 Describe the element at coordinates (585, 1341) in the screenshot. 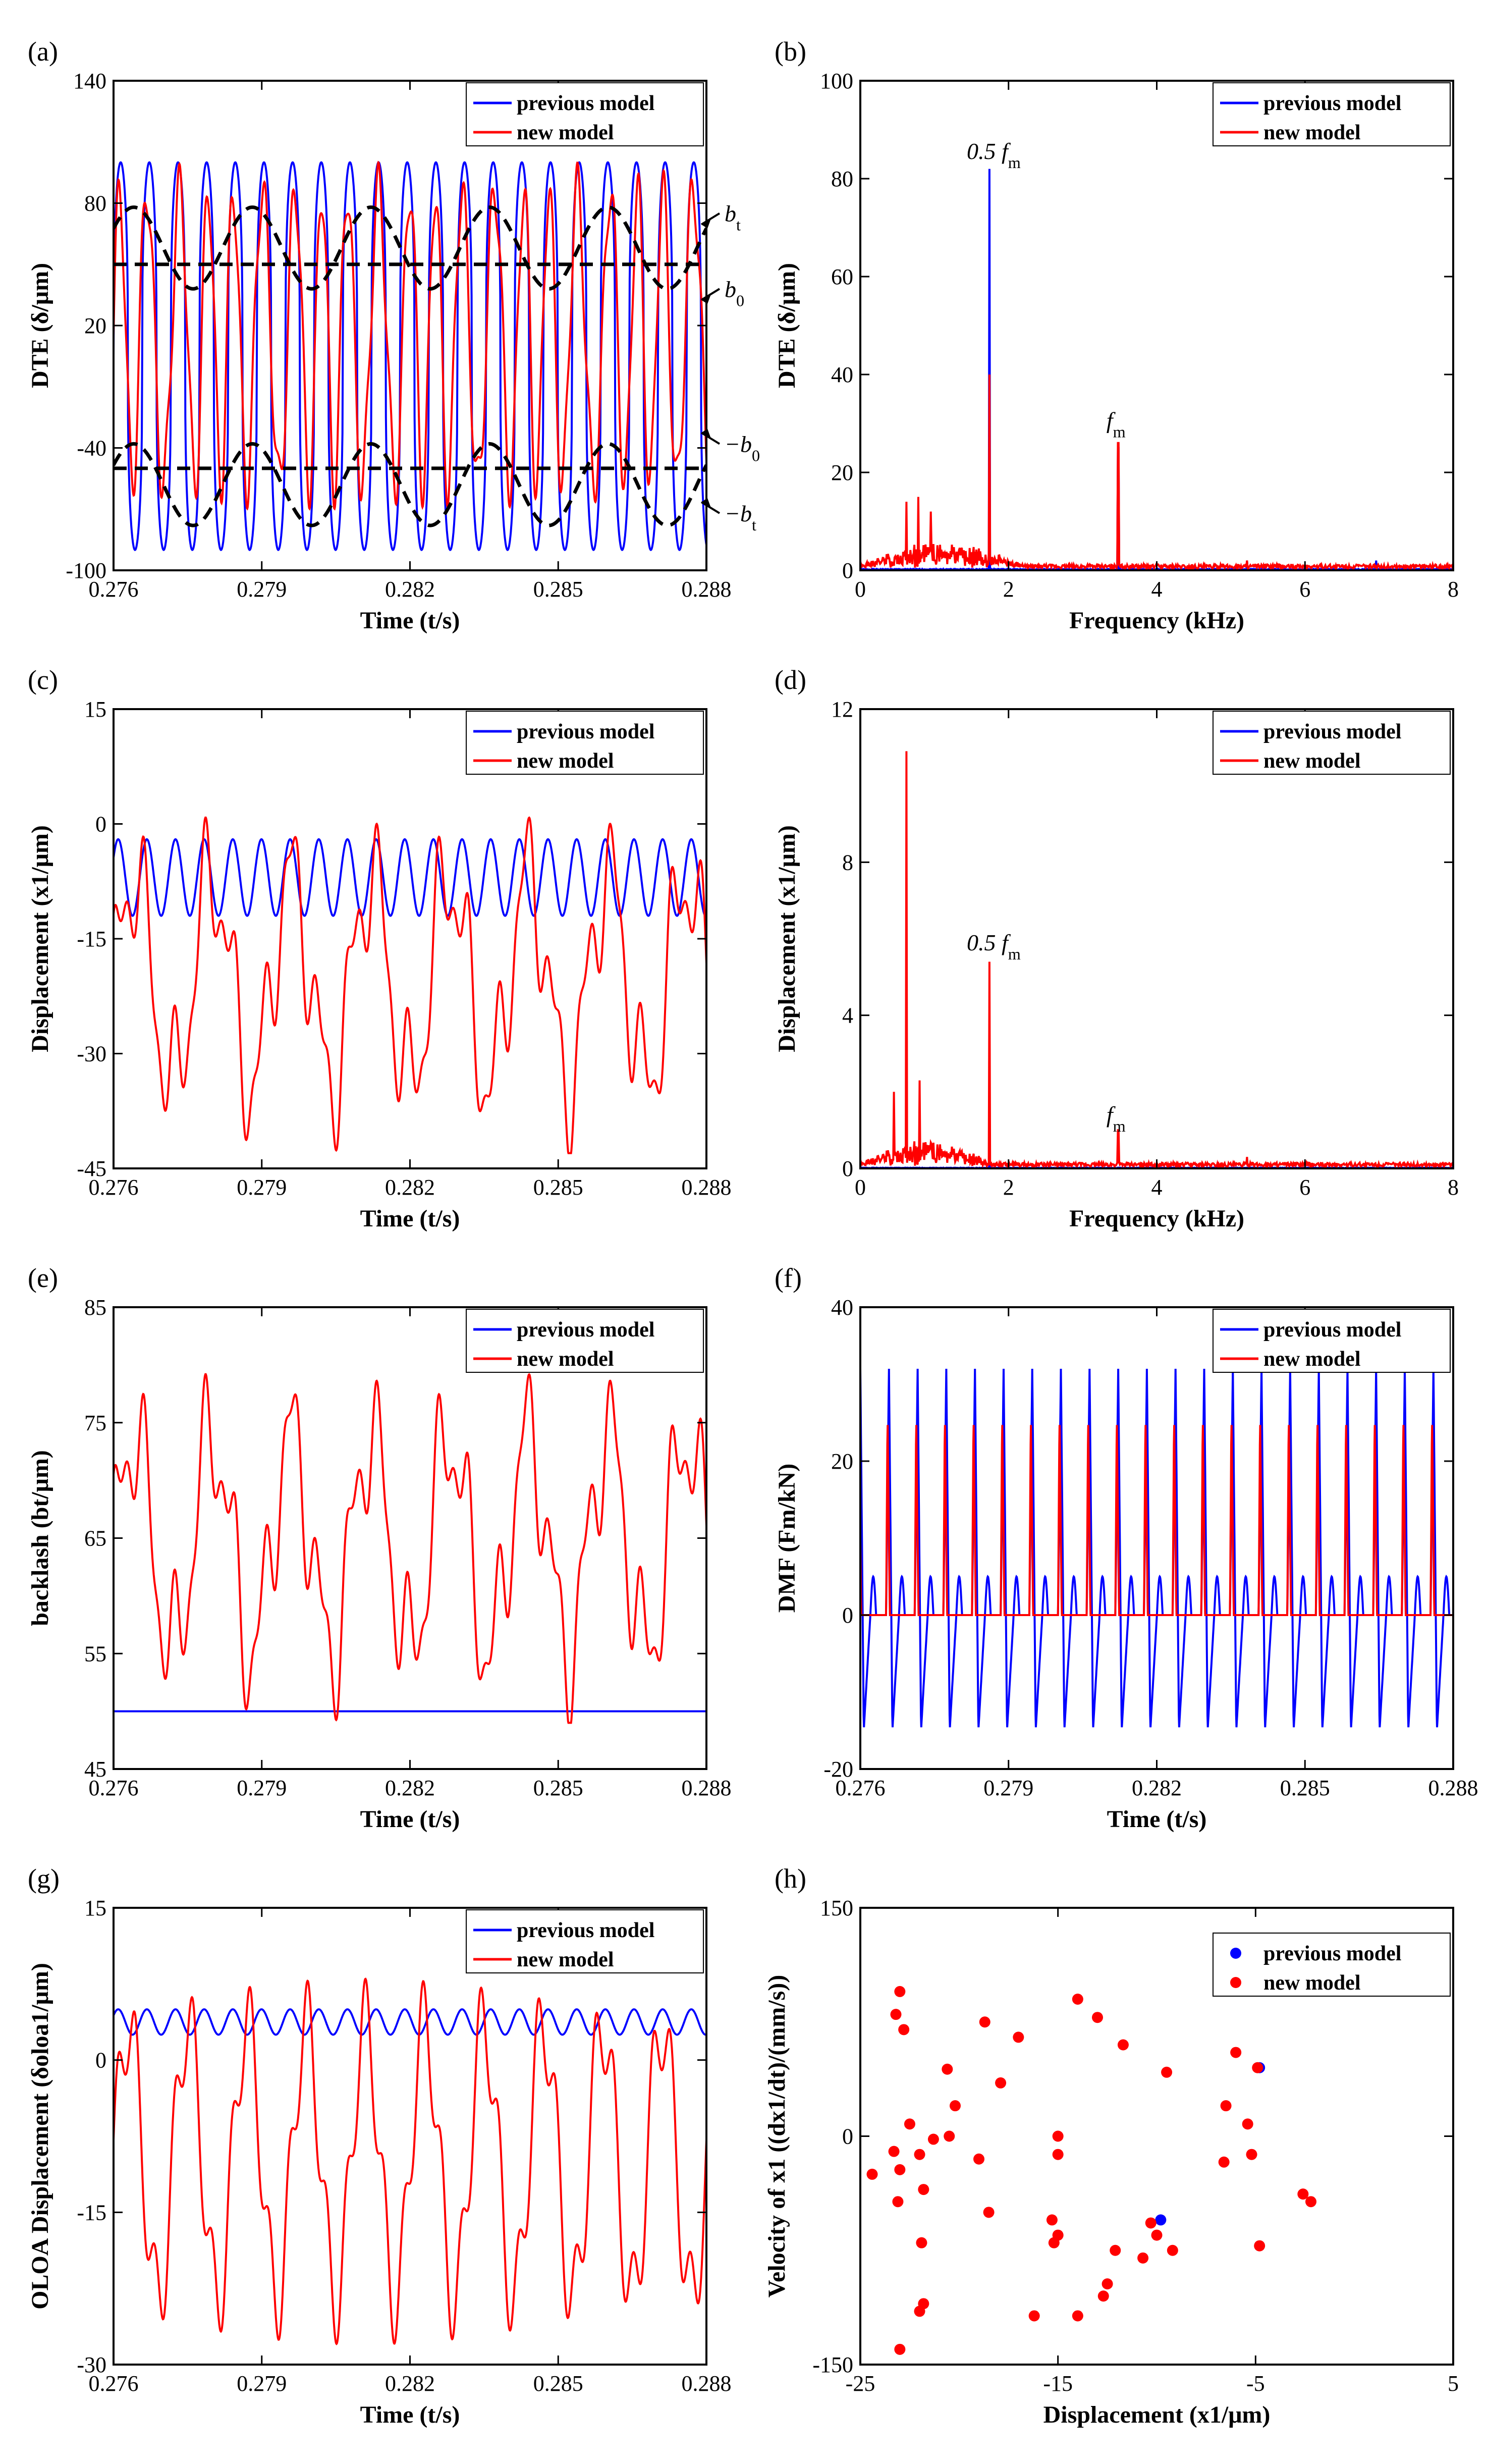

I see `legend-e: previous model new model` at that location.